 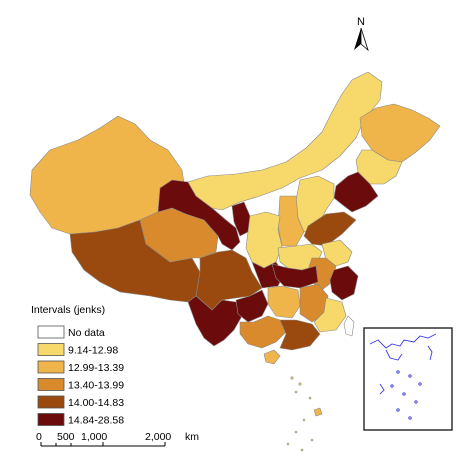 I want to click on region-taiwan, so click(x=349, y=326).